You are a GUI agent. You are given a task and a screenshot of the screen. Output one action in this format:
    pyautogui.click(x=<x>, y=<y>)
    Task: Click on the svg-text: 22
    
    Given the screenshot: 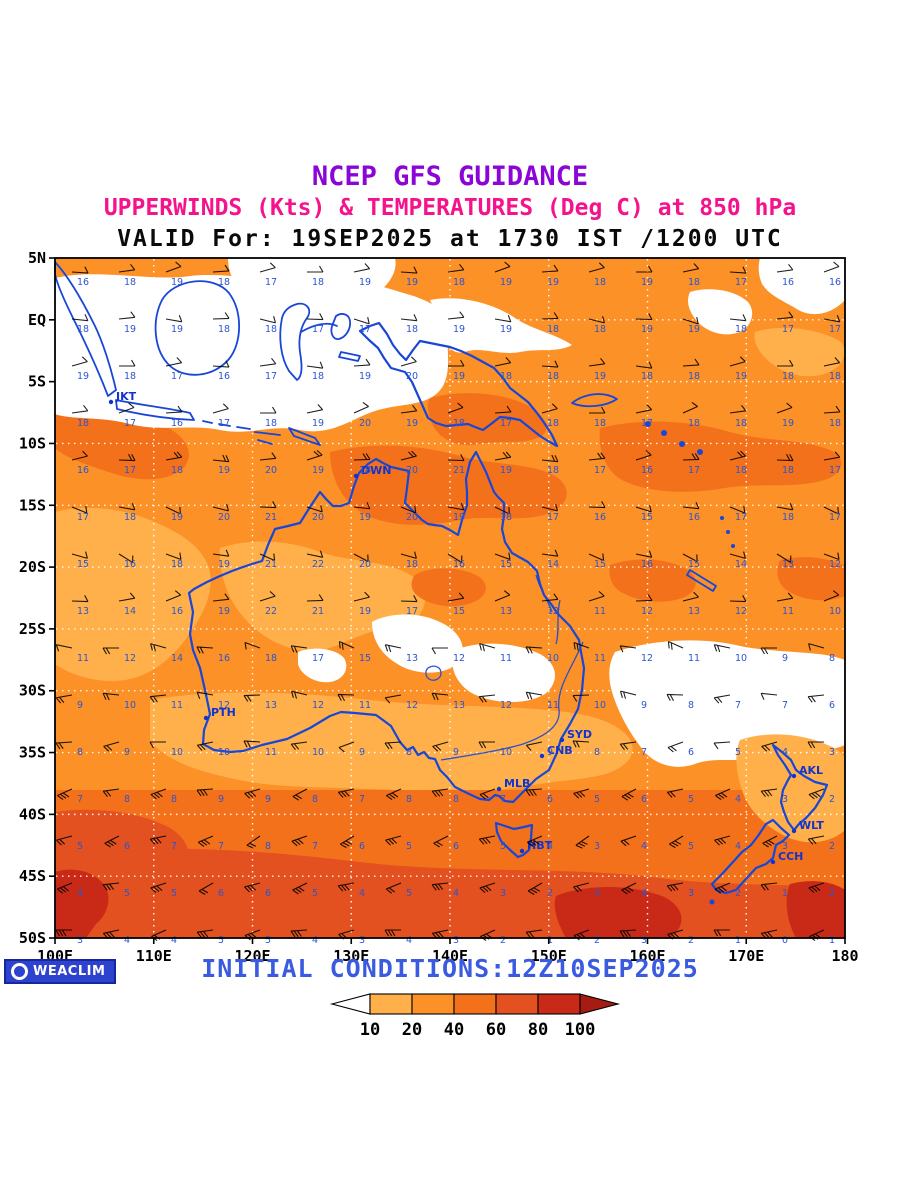 What is the action you would take?
    pyautogui.click(x=318, y=564)
    